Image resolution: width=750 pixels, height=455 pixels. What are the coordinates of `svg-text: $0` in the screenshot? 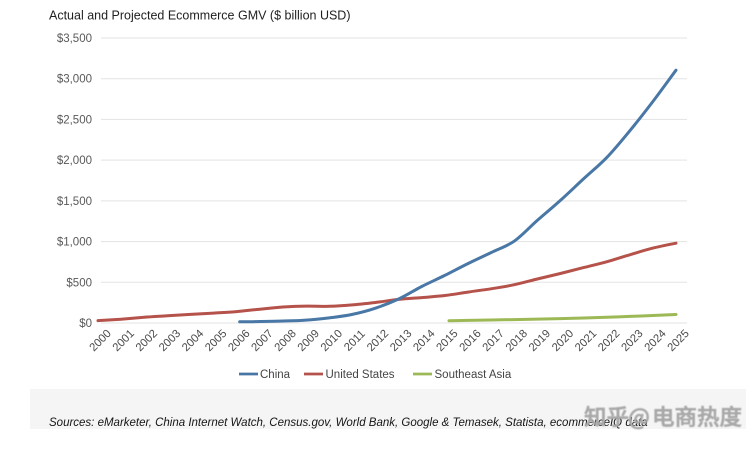 It's located at (85, 324).